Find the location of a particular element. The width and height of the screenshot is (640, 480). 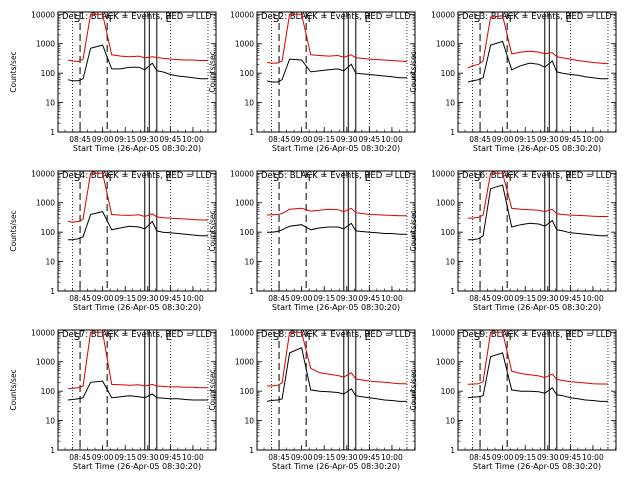

chart-title: Det 1: BLACK = Events, RED = LLD is located at coordinates (137, 17).